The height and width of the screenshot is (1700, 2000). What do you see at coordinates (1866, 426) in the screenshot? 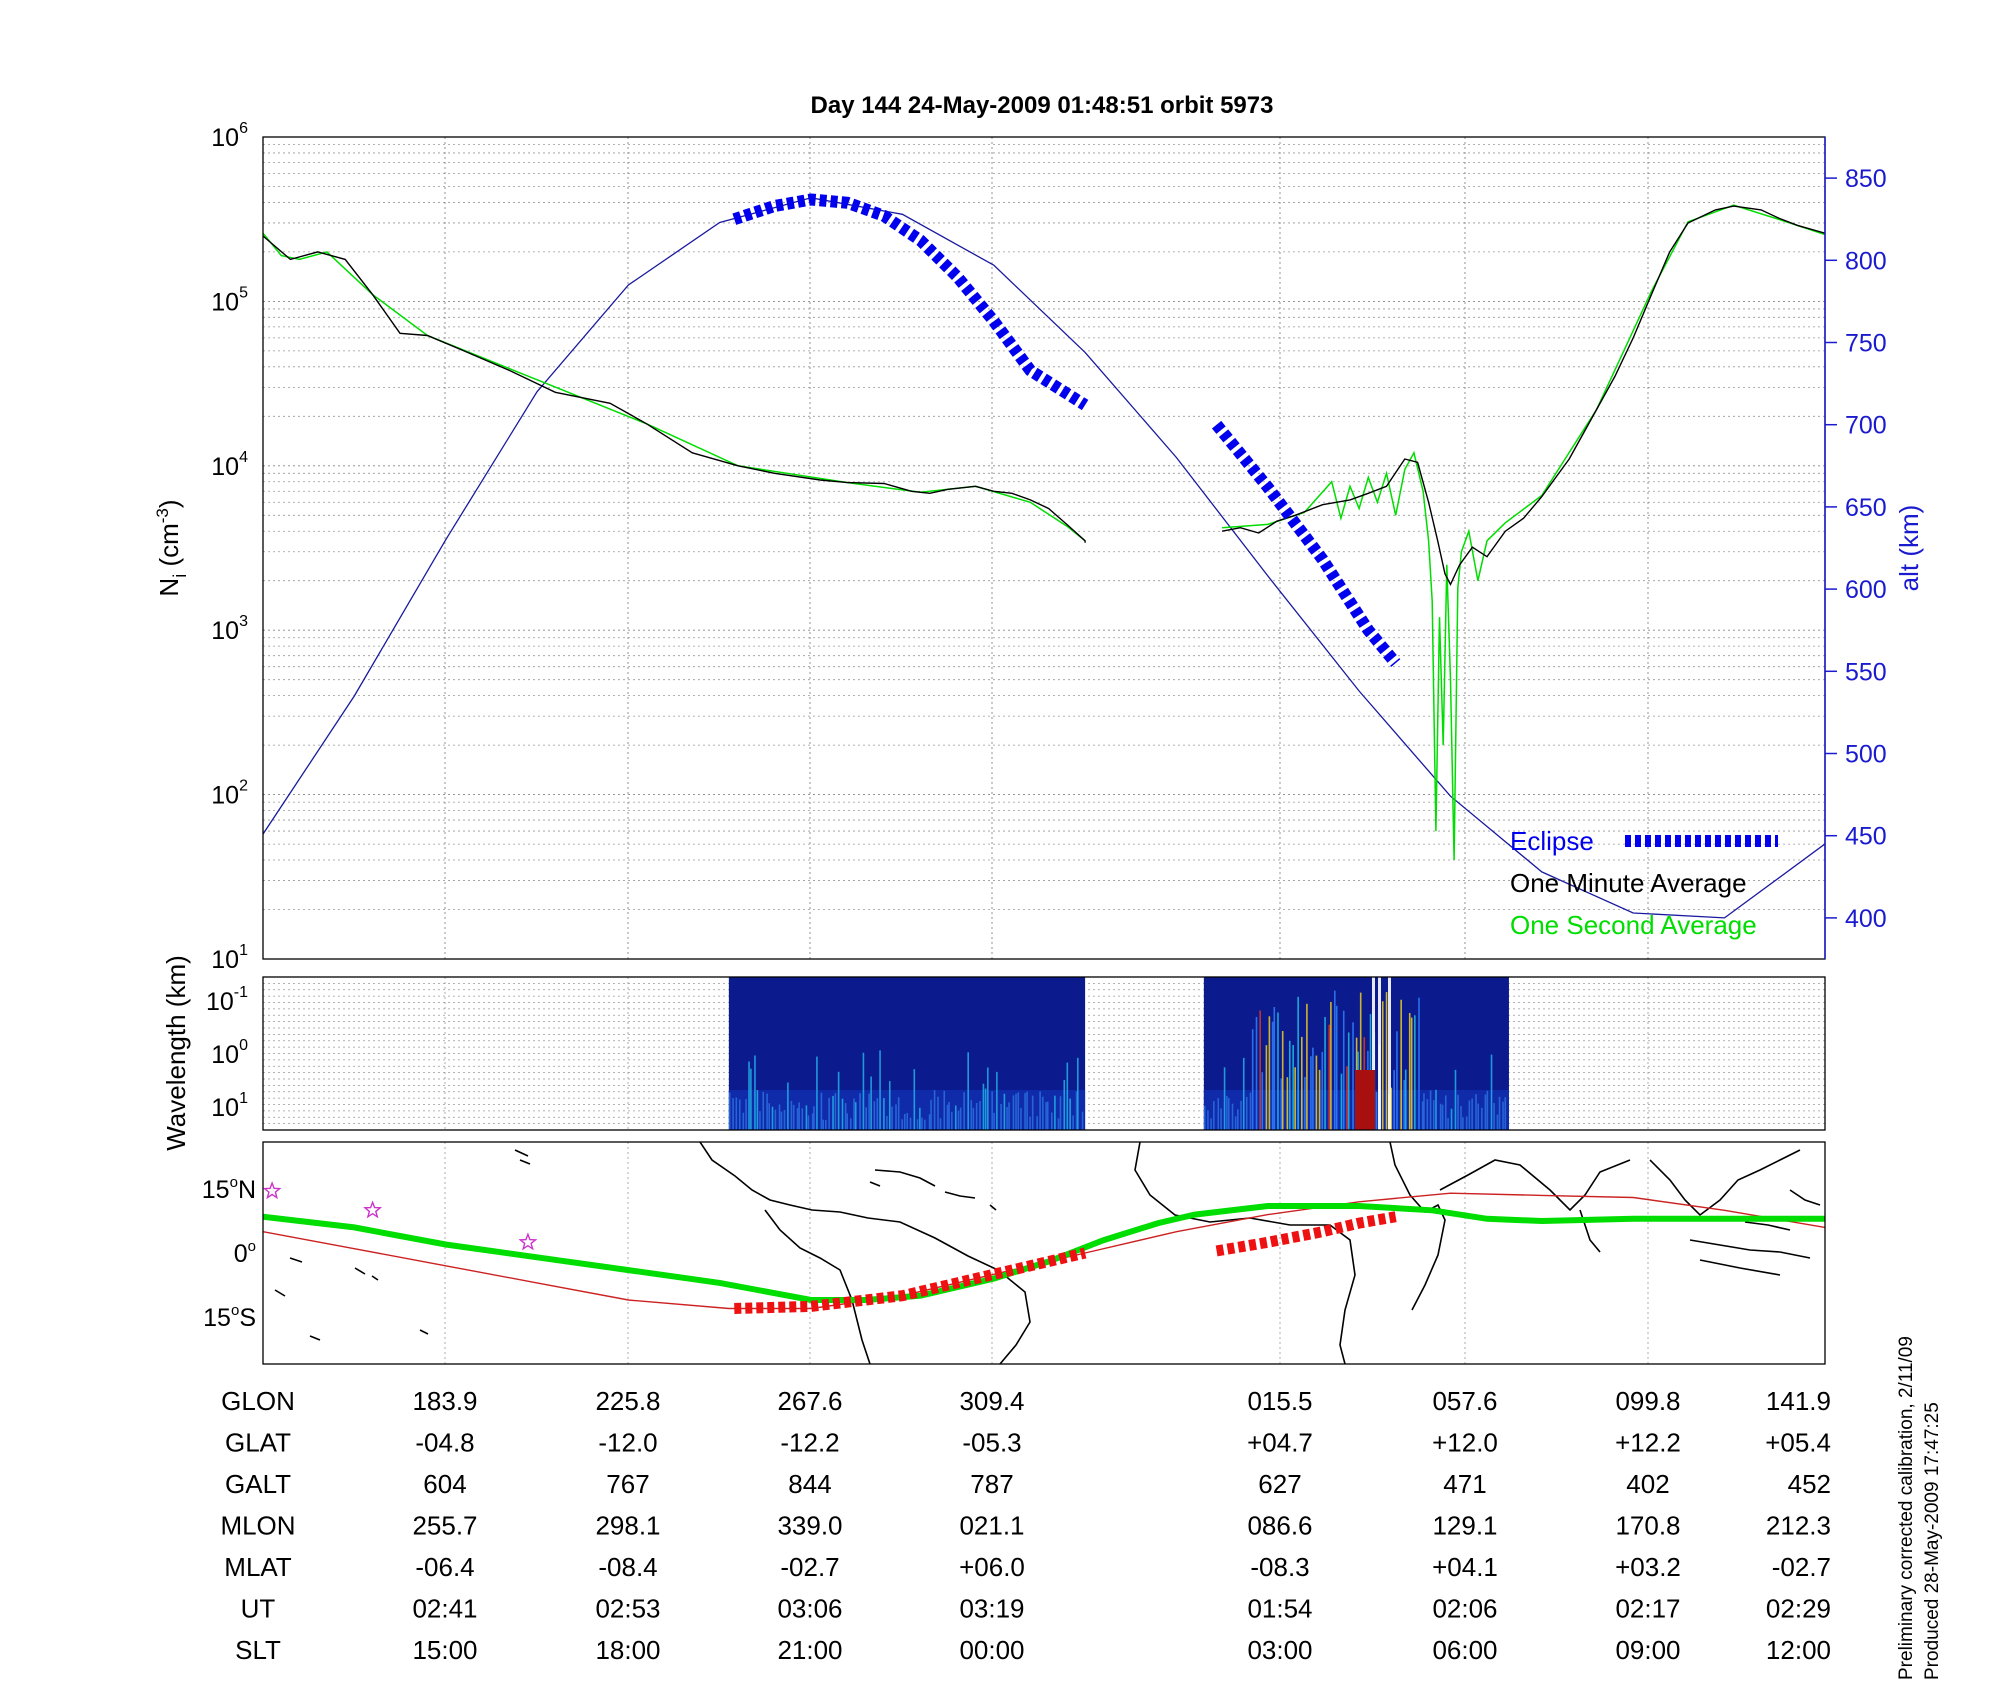
I see `y2-tick-label: 700` at bounding box center [1866, 426].